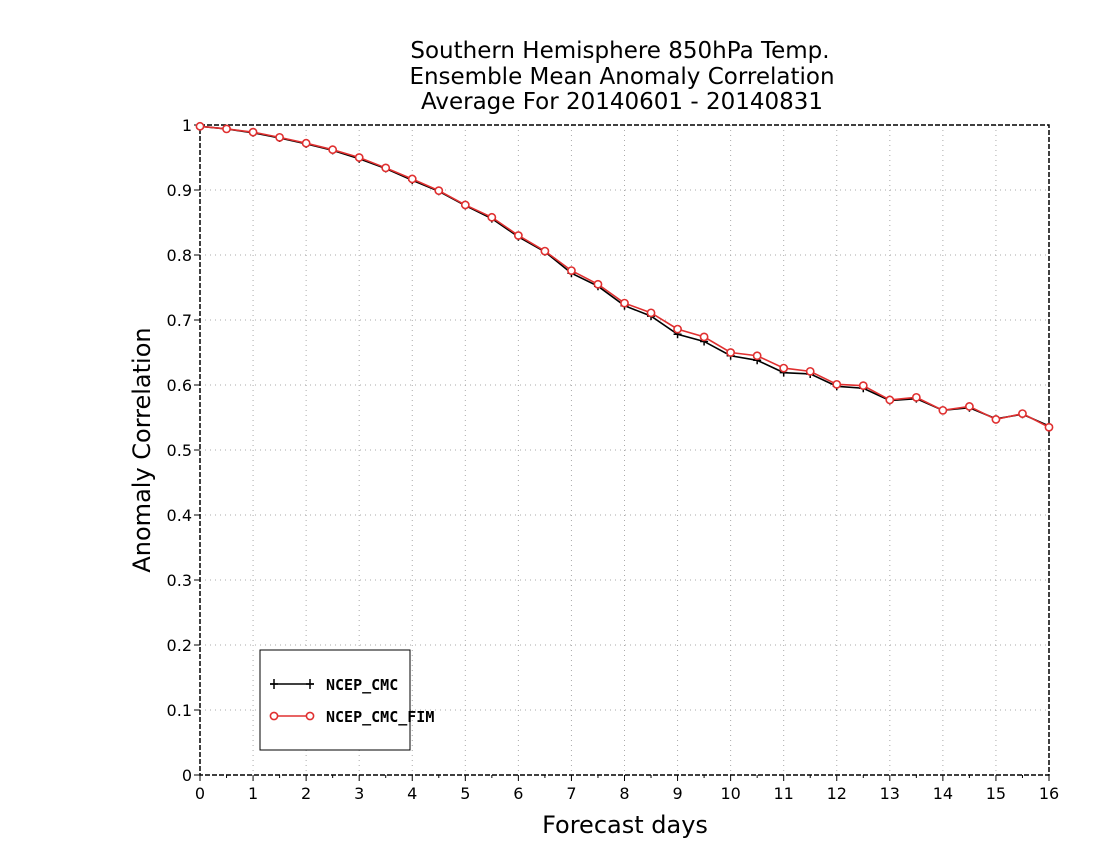 Image resolution: width=1100 pixels, height=850 pixels. What do you see at coordinates (625, 825) in the screenshot?
I see `x-axis-label: Forecast days` at bounding box center [625, 825].